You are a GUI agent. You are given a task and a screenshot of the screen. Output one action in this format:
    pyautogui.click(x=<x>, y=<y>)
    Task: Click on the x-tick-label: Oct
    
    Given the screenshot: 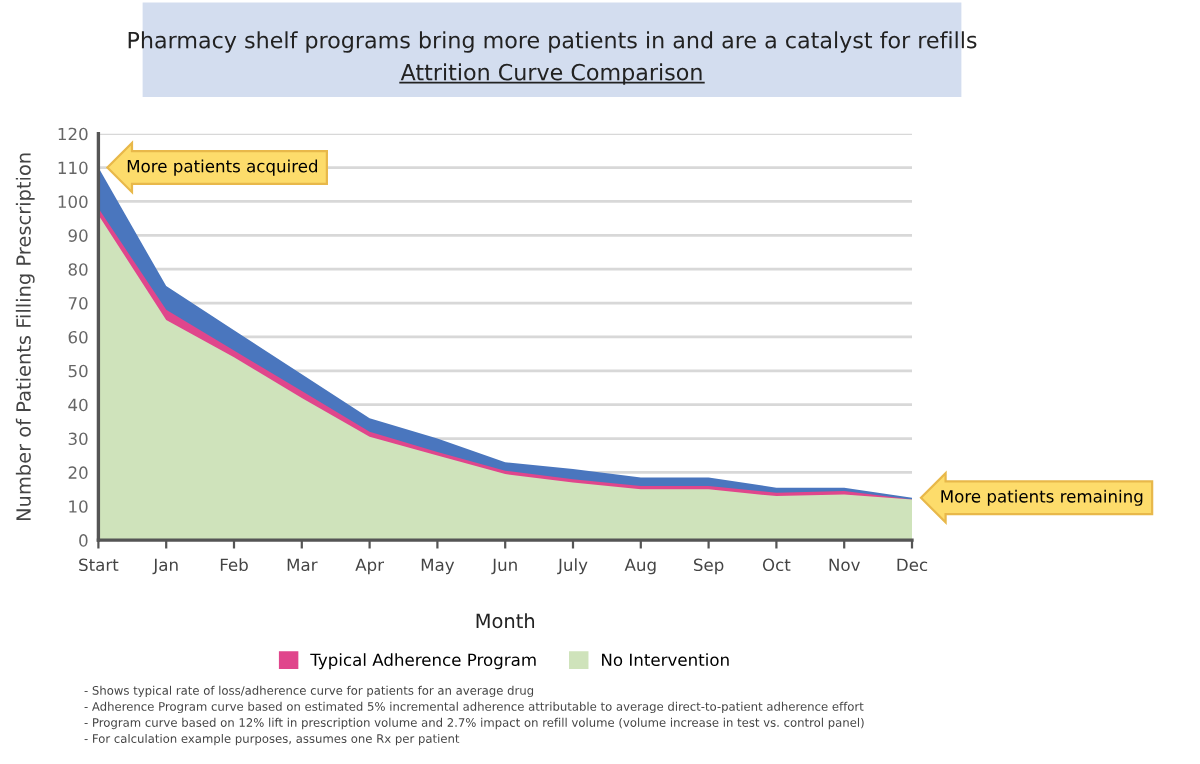 What is the action you would take?
    pyautogui.click(x=776, y=565)
    